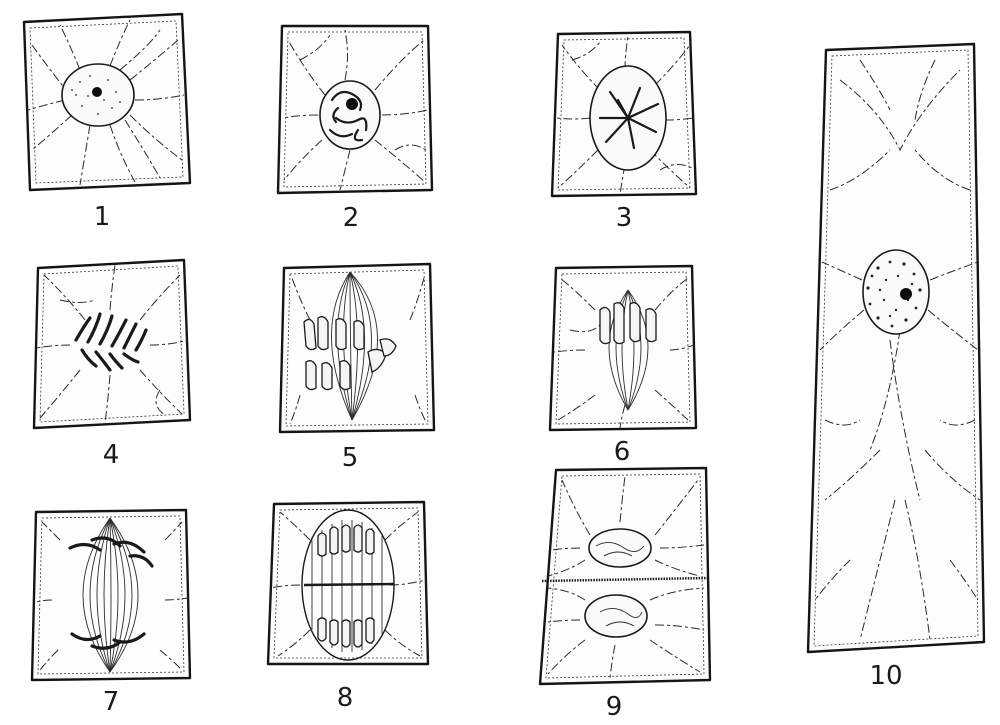  What do you see at coordinates (345, 698) in the screenshot?
I see `figure-label-8: 8` at bounding box center [345, 698].